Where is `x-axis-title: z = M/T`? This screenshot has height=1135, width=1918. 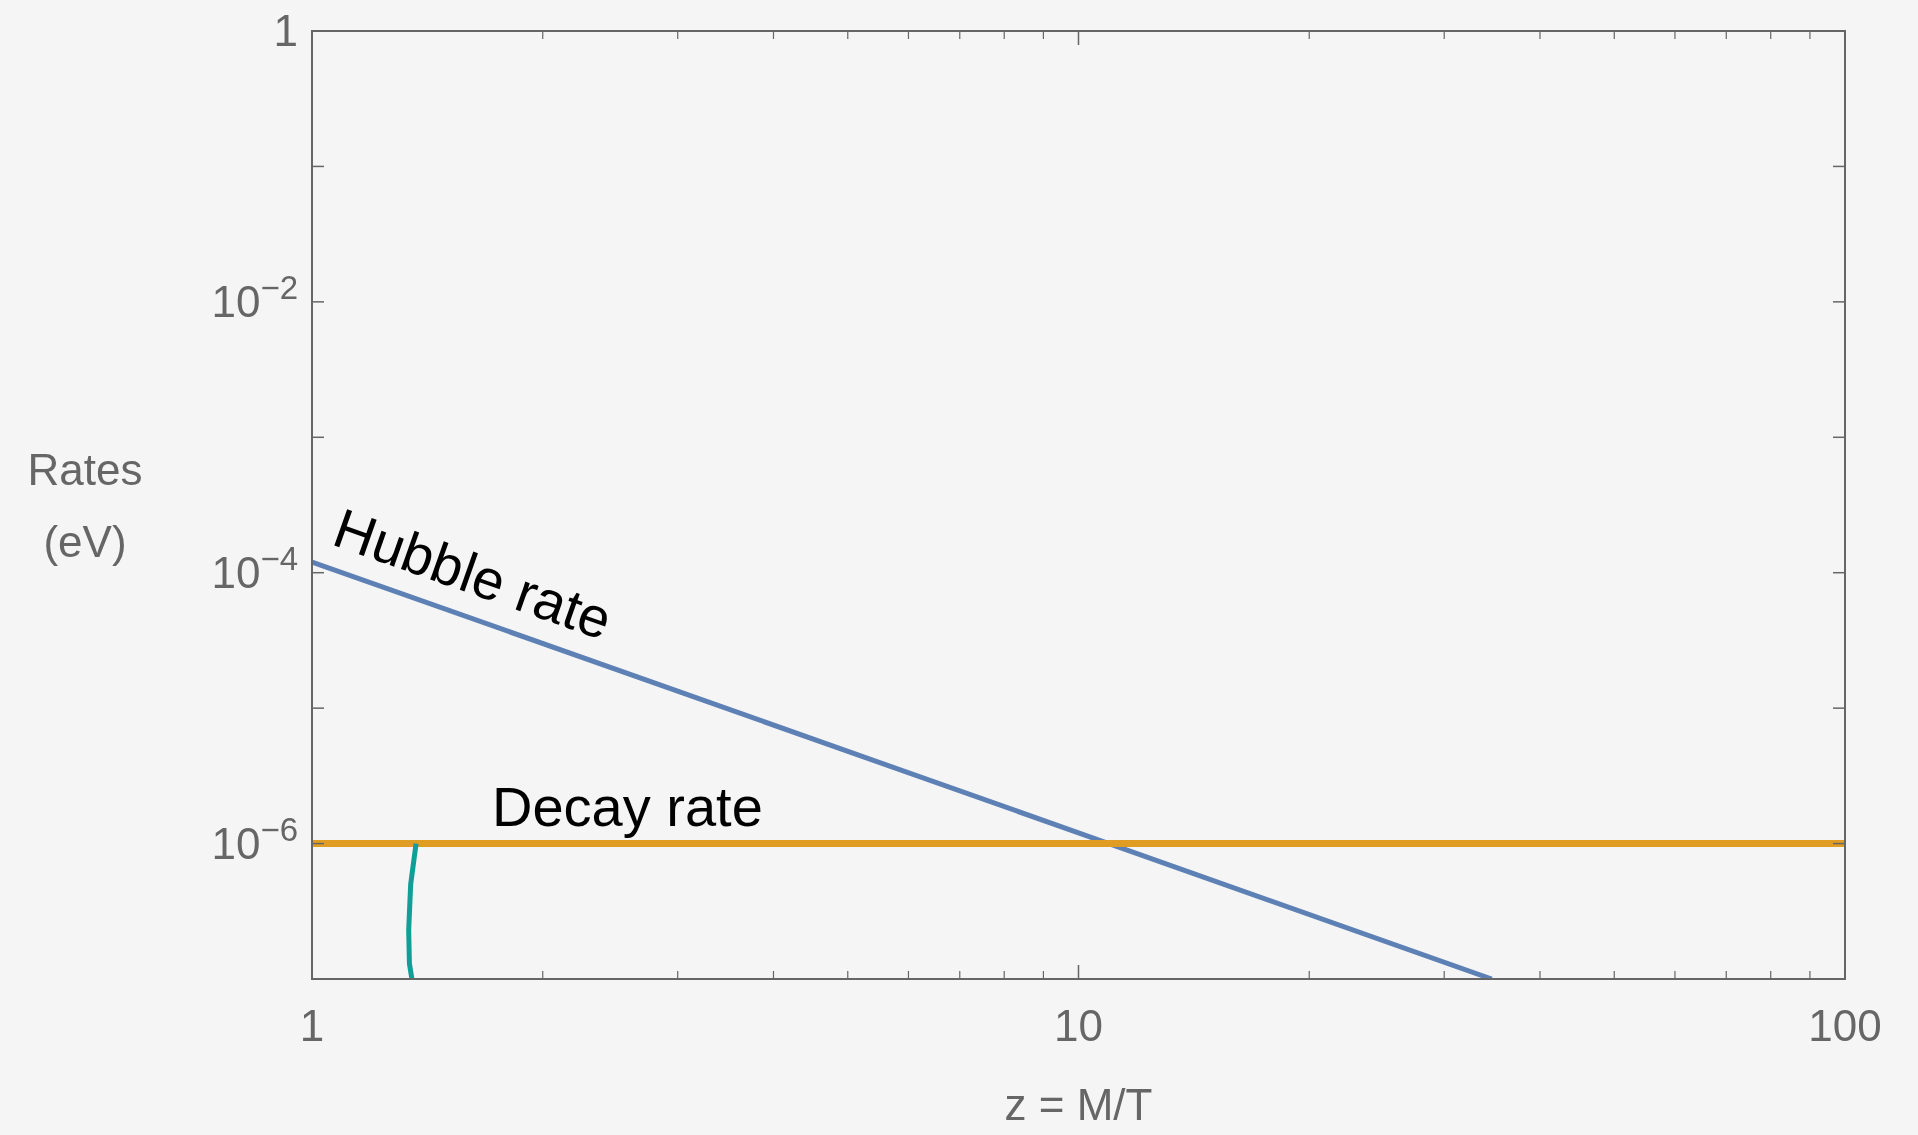 x-axis-title: z = M/T is located at coordinates (1078, 1104).